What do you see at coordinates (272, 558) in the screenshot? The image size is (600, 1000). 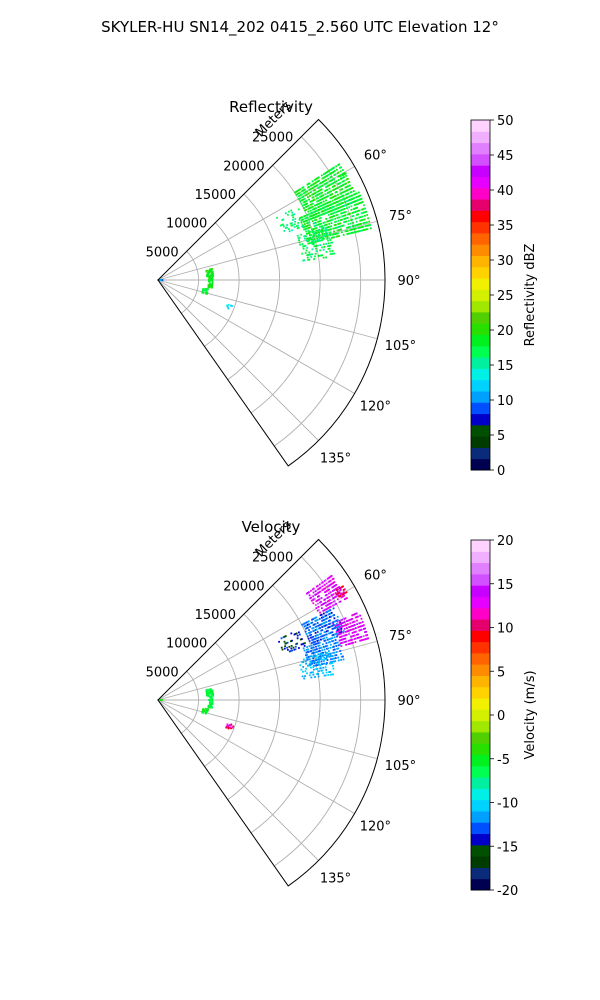 I see `range-tick-label: 25000` at bounding box center [272, 558].